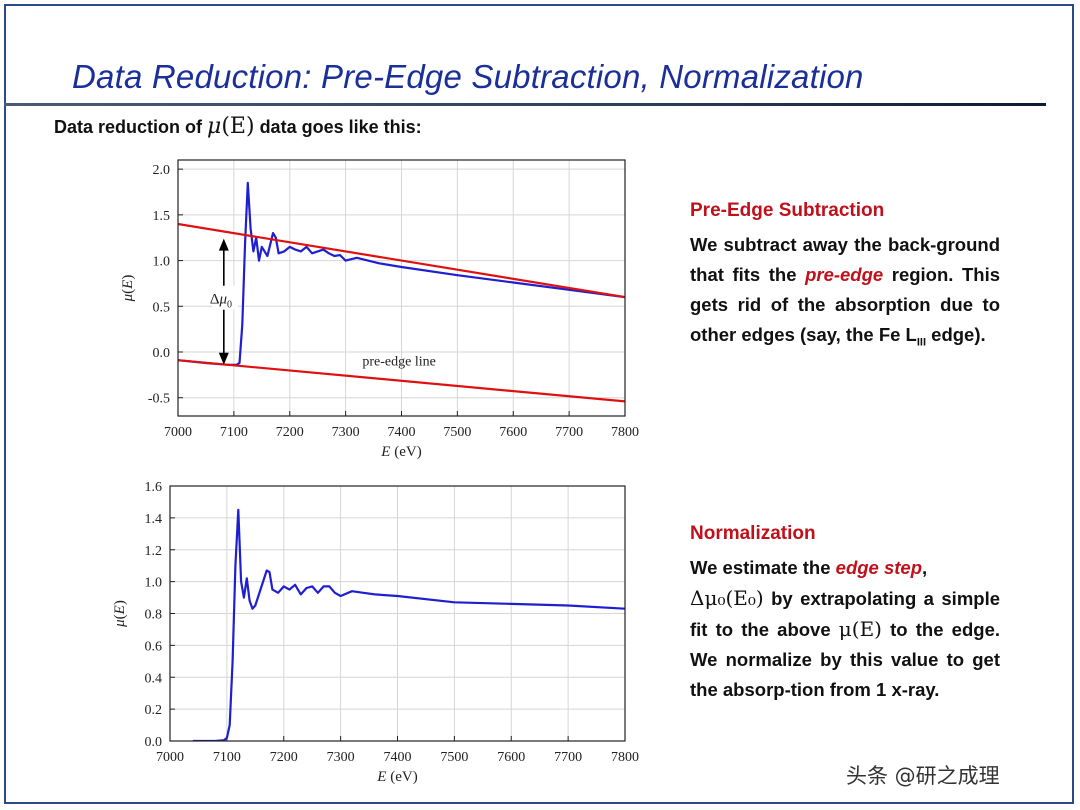 The width and height of the screenshot is (1080, 810). Describe the element at coordinates (921, 342) in the screenshot. I see `pre-edge-subscript: III` at that location.